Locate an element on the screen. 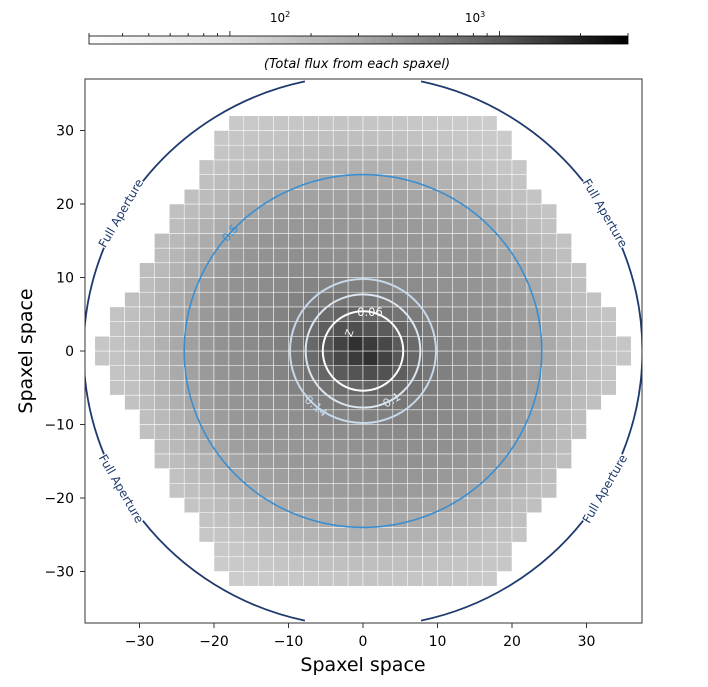 The height and width of the screenshot is (687, 708). y-tick-label: 30 is located at coordinates (65, 132).